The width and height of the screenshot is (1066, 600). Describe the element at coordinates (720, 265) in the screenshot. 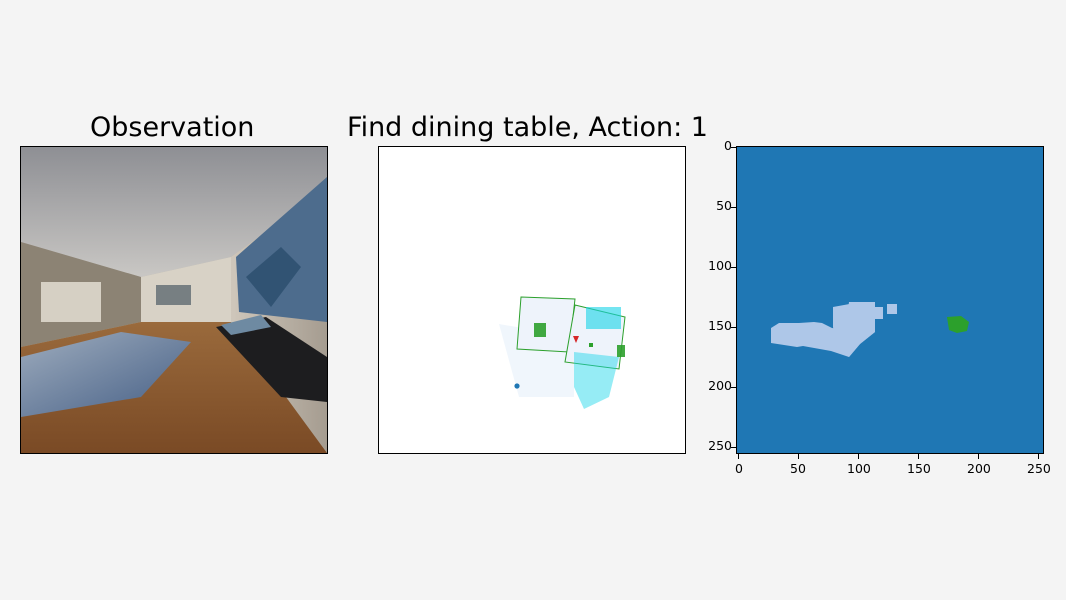

I see `y-tick-label: 100` at that location.